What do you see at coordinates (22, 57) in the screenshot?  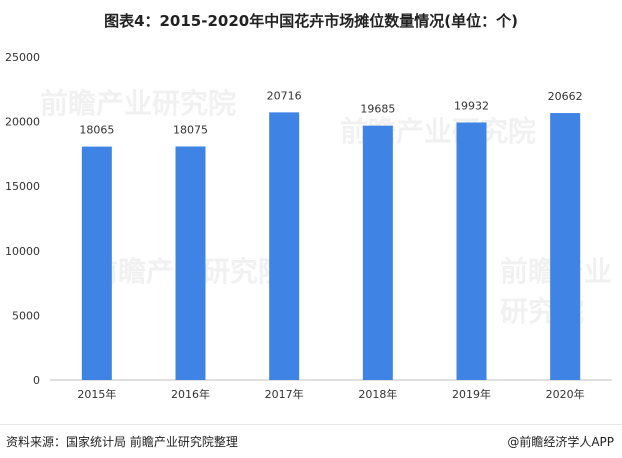 I see `y-tick-label: 25000` at bounding box center [22, 57].